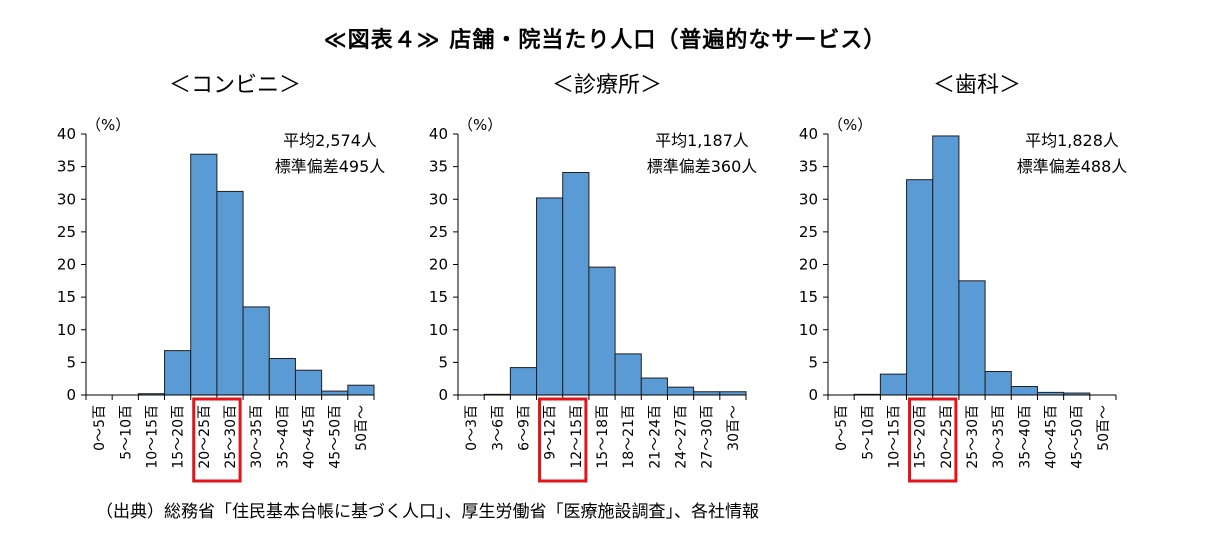 Image resolution: width=1210 pixels, height=538 pixels. Describe the element at coordinates (655, 437) in the screenshot. I see `x-tick-label: 21～24百` at that location.